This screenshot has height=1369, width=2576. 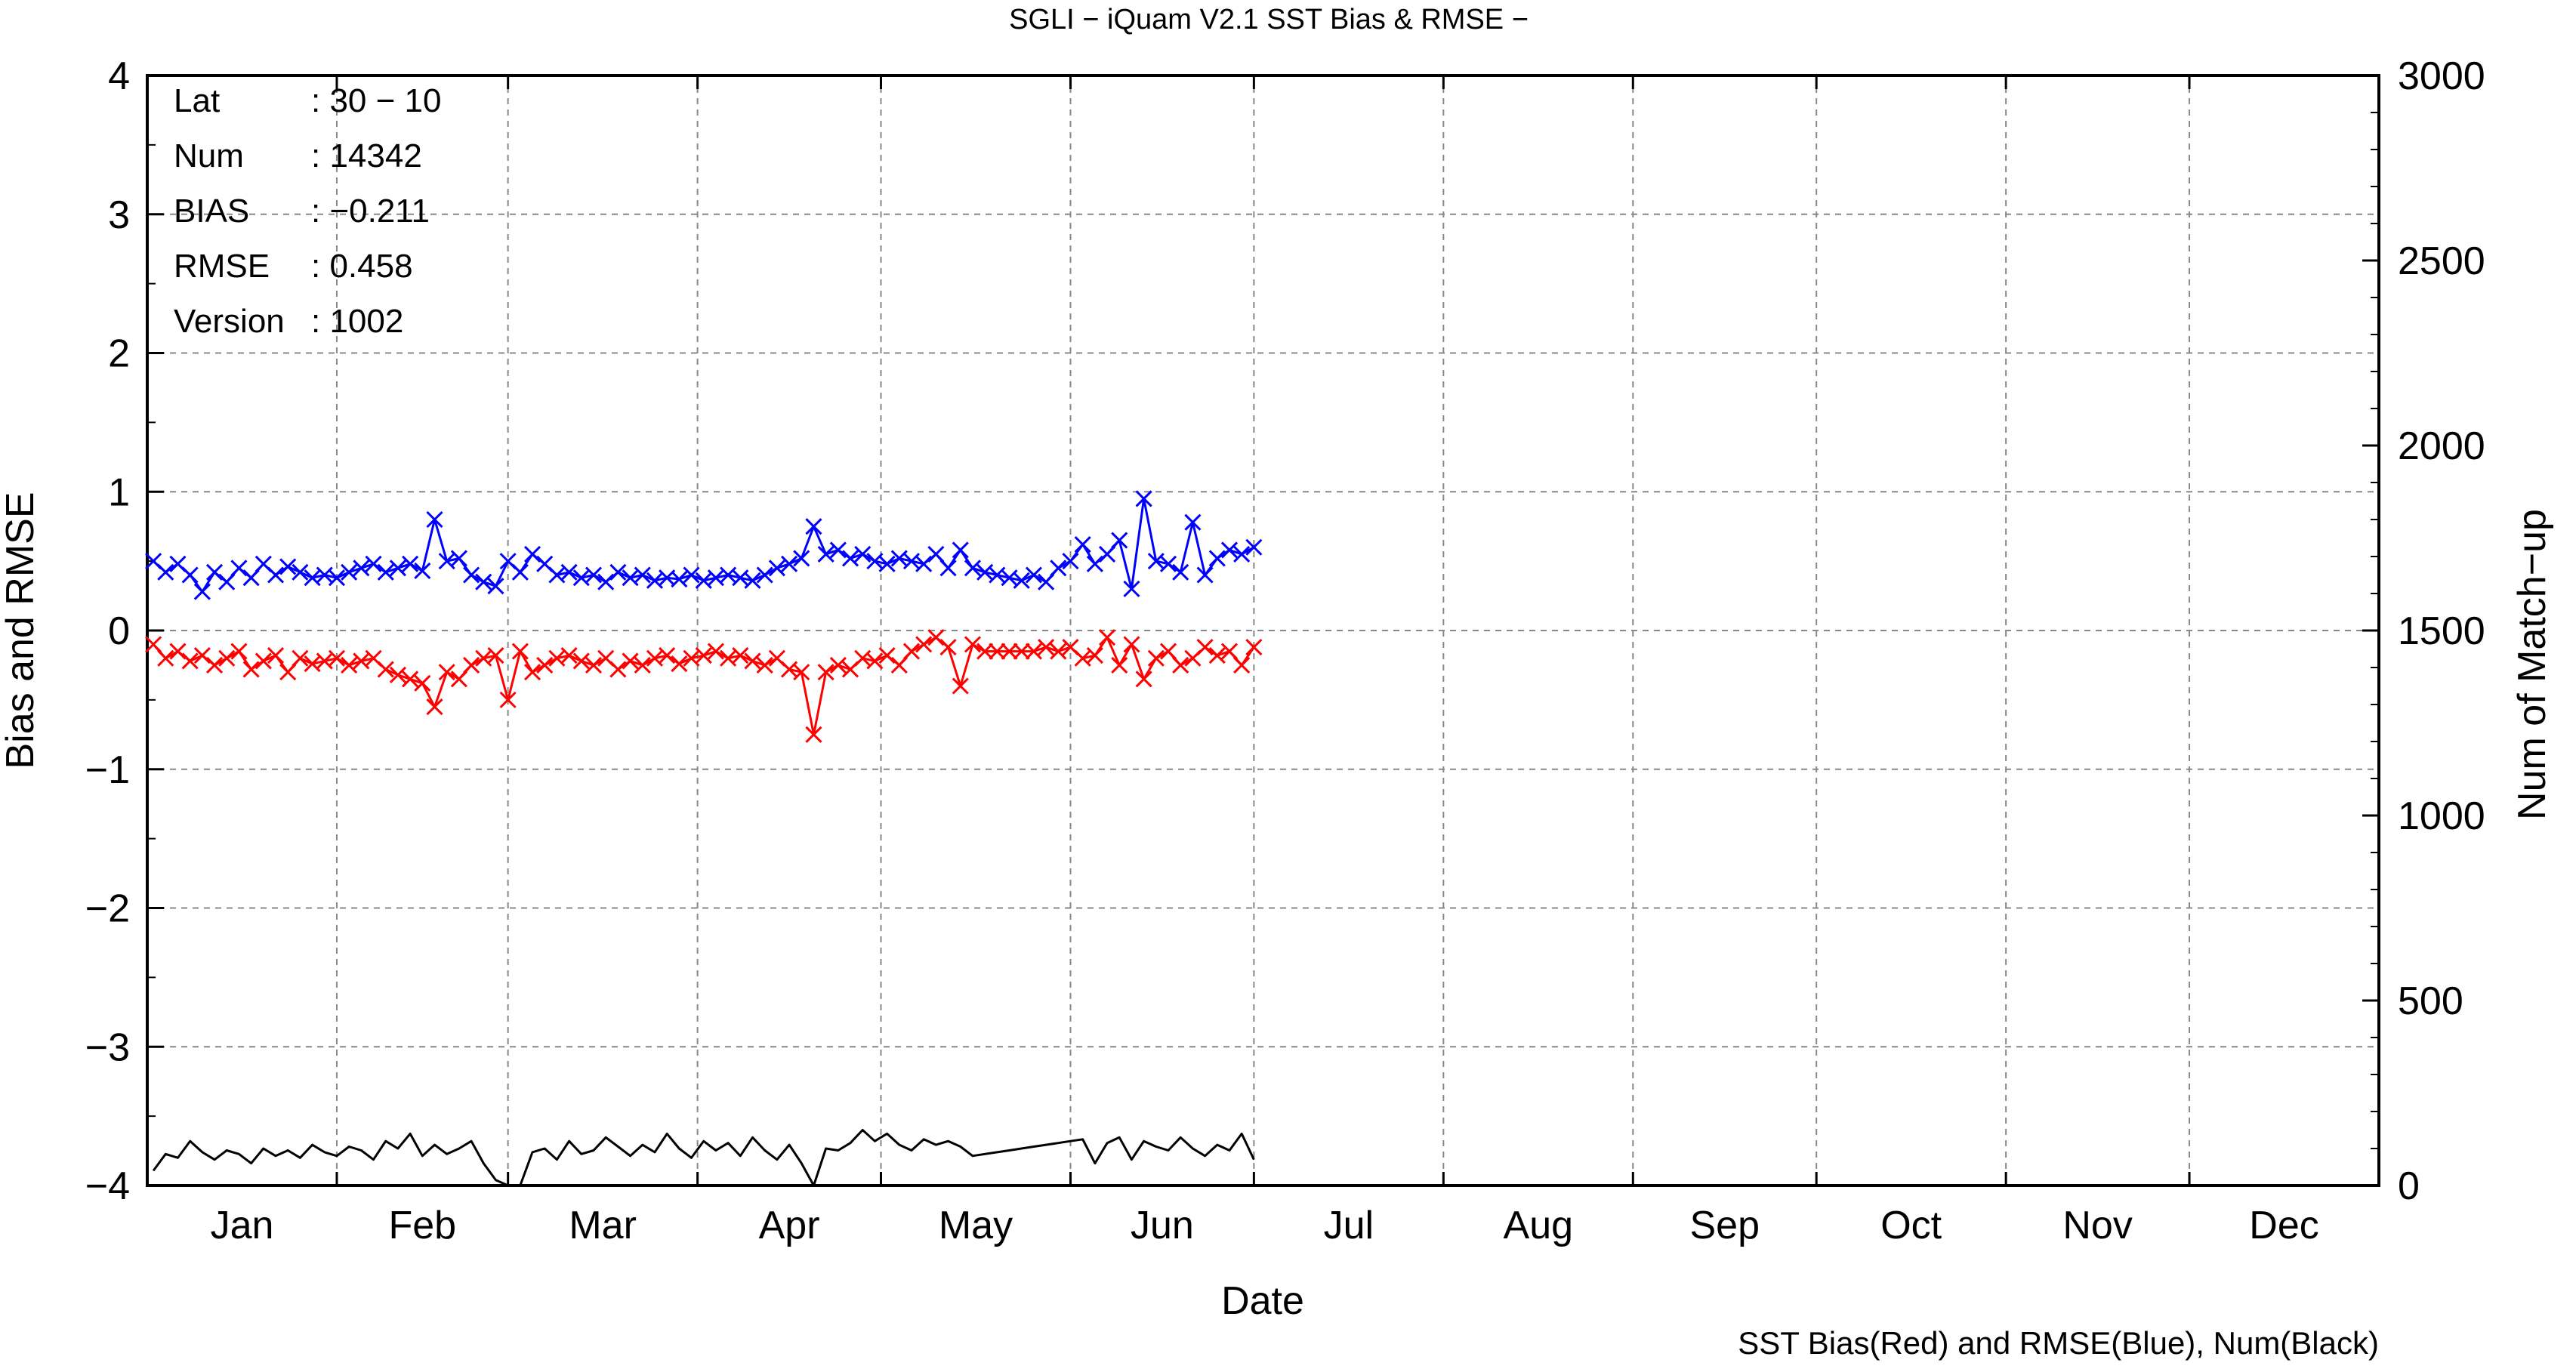 I want to click on y-right-tick-label: 1000, so click(x=2441, y=816).